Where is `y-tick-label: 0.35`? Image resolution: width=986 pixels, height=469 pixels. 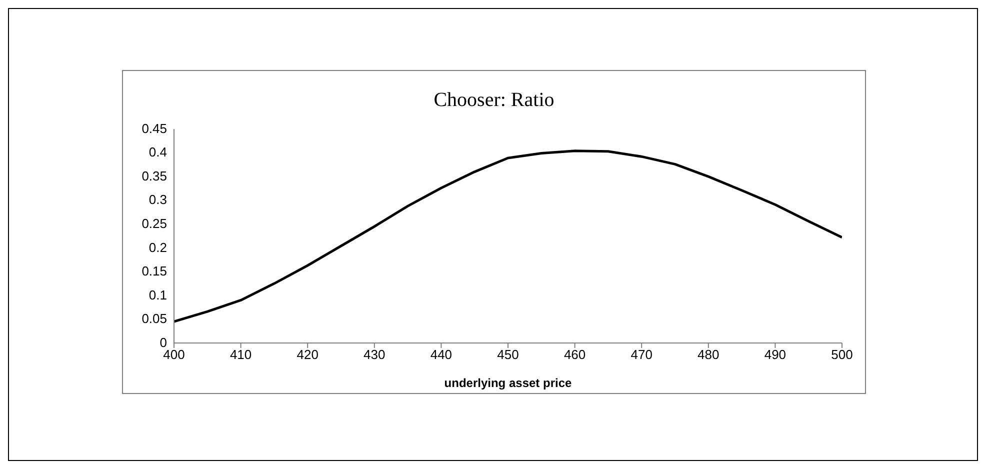
y-tick-label: 0.35 is located at coordinates (154, 176).